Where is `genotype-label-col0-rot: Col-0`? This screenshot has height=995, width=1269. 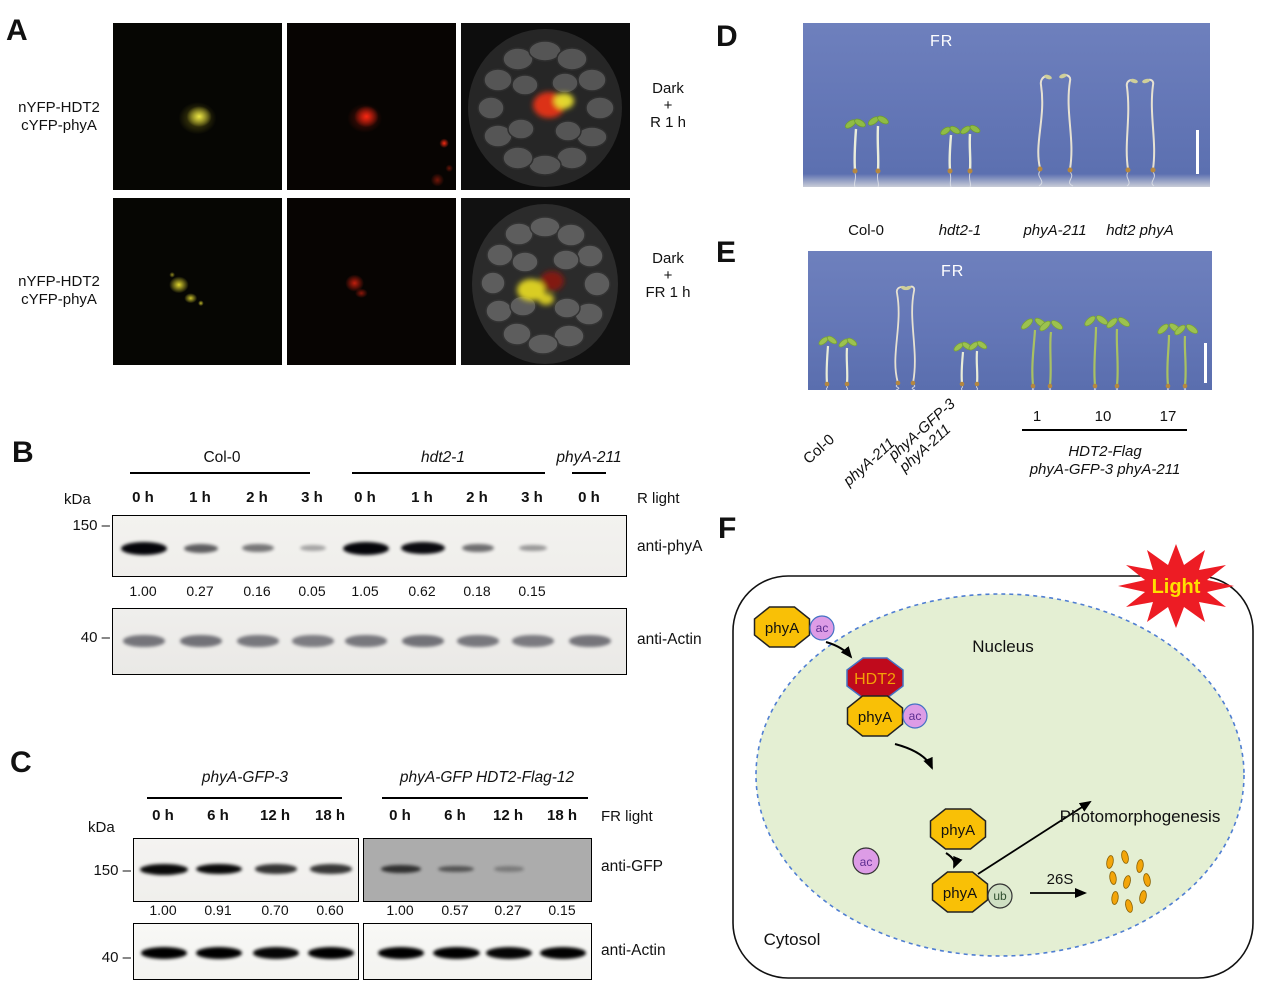
genotype-label-col0-rot: Col-0 is located at coordinates (819, 449).